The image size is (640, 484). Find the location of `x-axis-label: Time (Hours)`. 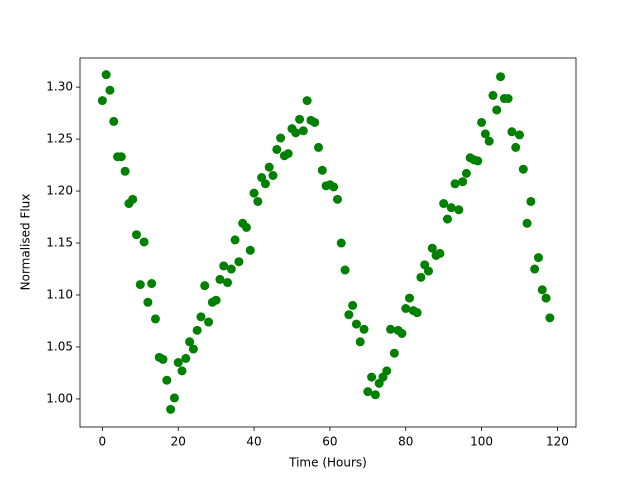

x-axis-label: Time (Hours) is located at coordinates (327, 463).